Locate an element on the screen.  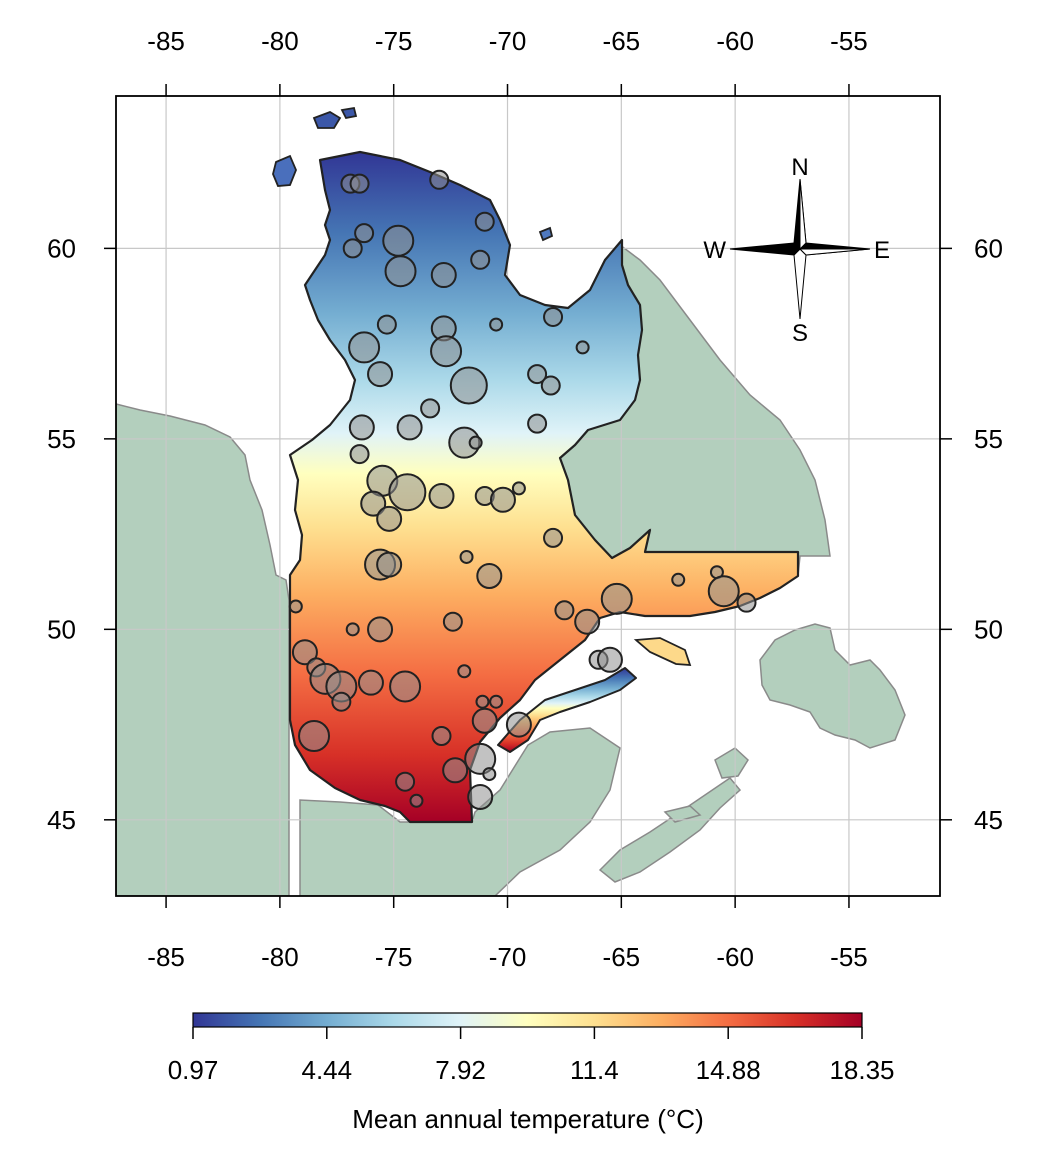
nottingham-island is located at coordinates (327, 120).